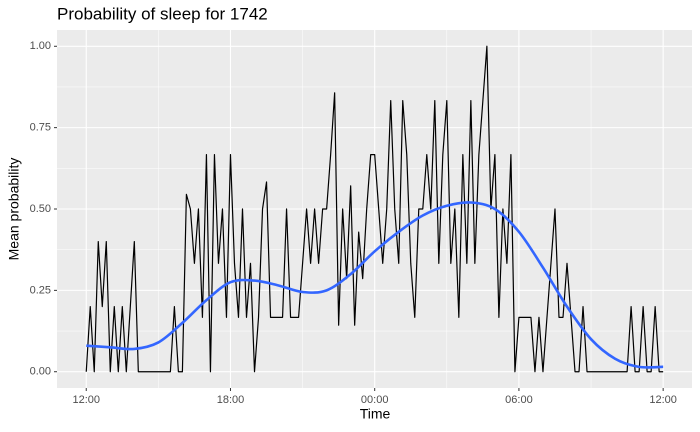  I want to click on y-tick-label: 0.00, so click(40, 372).